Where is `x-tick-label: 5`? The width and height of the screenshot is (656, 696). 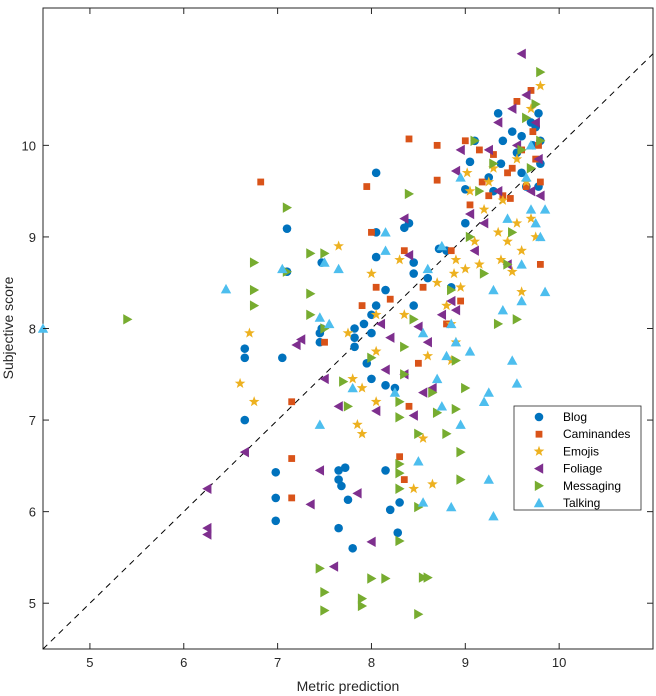
x-tick-label: 5 is located at coordinates (89, 662).